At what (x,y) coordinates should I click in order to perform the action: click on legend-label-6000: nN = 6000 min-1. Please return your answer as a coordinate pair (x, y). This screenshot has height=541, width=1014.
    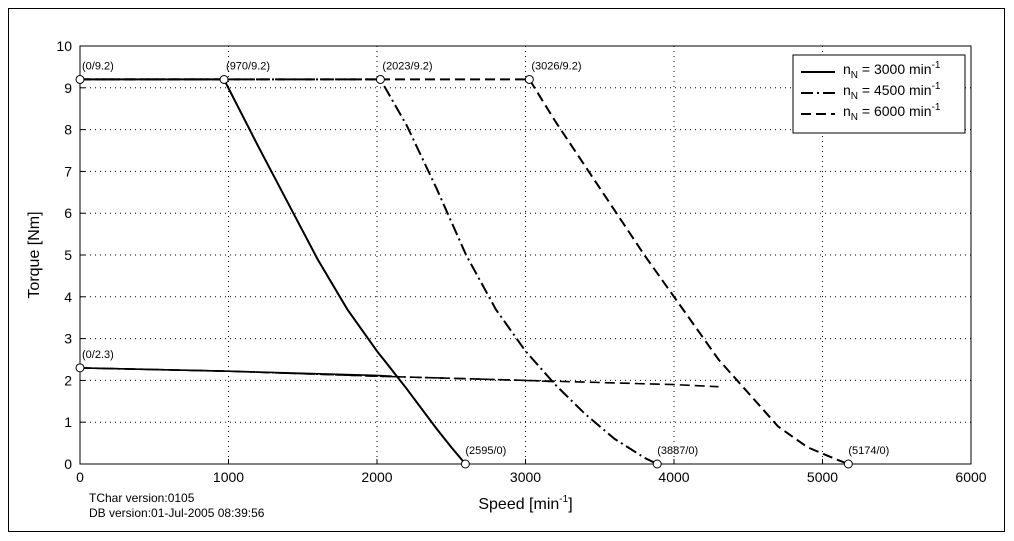
    Looking at the image, I should click on (892, 112).